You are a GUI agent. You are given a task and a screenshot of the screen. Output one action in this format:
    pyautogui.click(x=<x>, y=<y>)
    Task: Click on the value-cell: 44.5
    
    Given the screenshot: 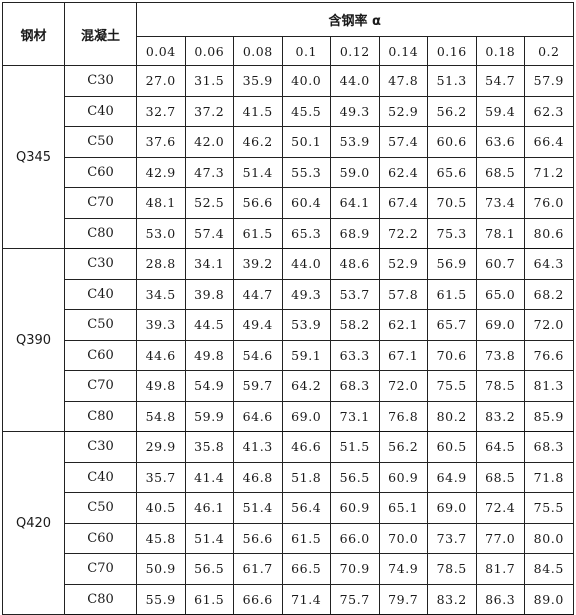 What is the action you would take?
    pyautogui.click(x=209, y=325)
    